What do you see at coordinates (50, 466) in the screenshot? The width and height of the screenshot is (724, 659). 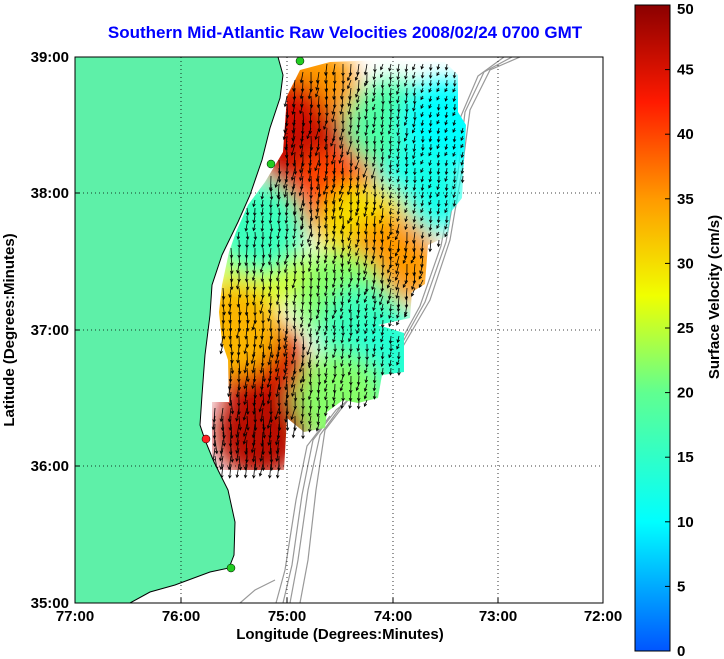 I see `y-tick-label: 36:00` at bounding box center [50, 466].